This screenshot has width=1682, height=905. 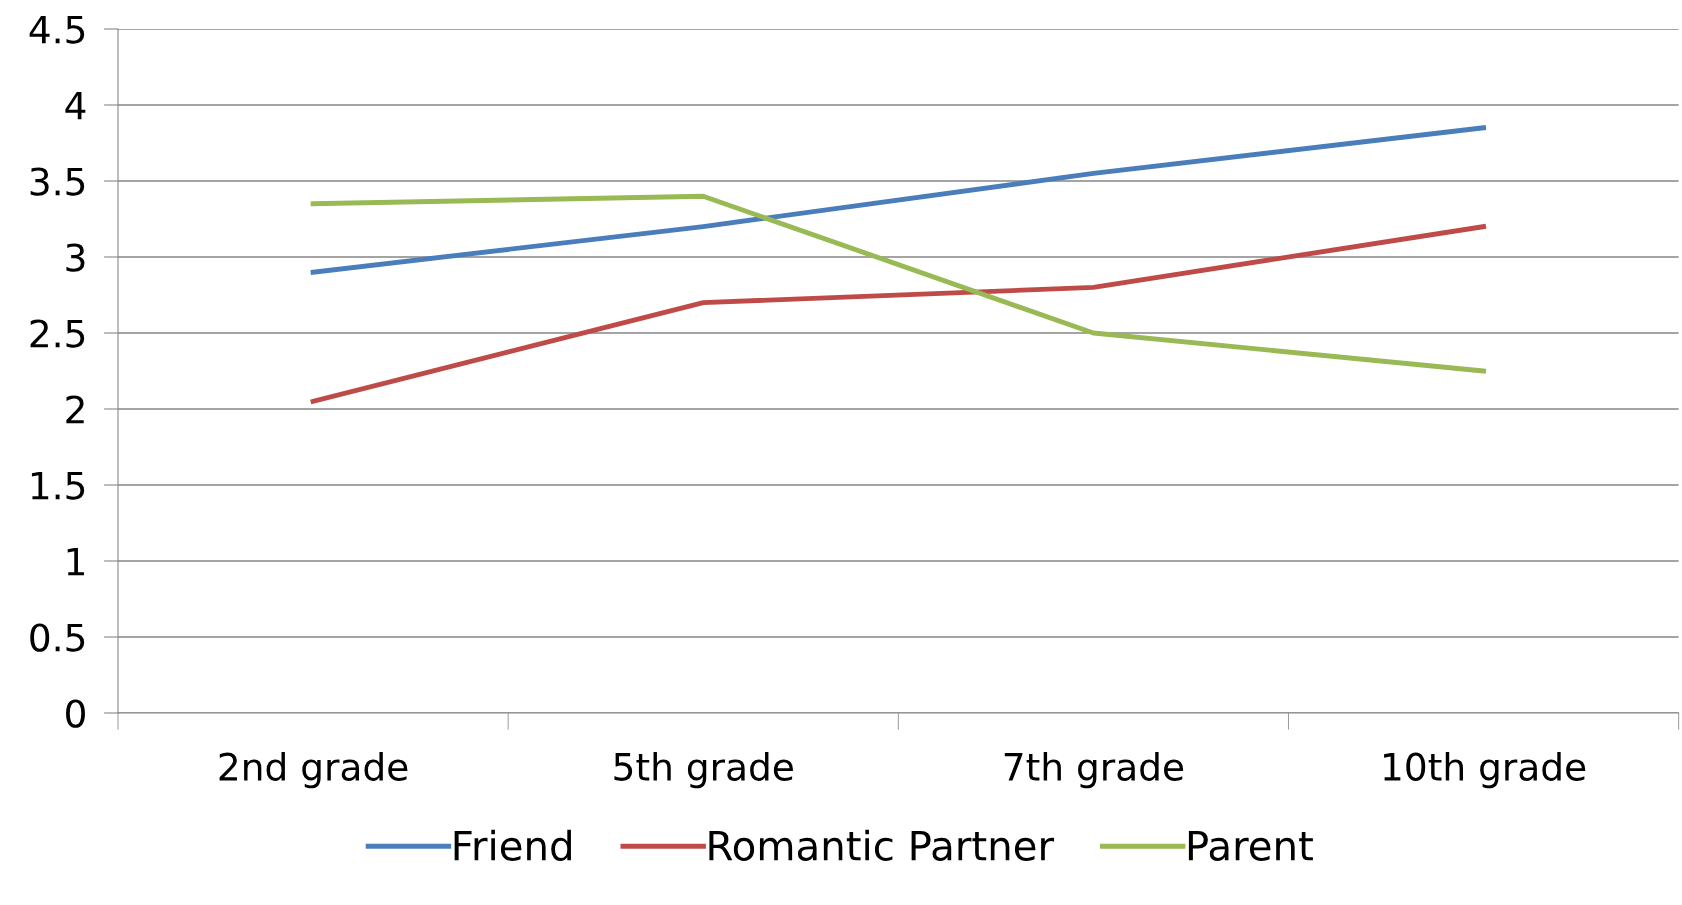 What do you see at coordinates (1250, 846) in the screenshot?
I see `legend-label: Parent` at bounding box center [1250, 846].